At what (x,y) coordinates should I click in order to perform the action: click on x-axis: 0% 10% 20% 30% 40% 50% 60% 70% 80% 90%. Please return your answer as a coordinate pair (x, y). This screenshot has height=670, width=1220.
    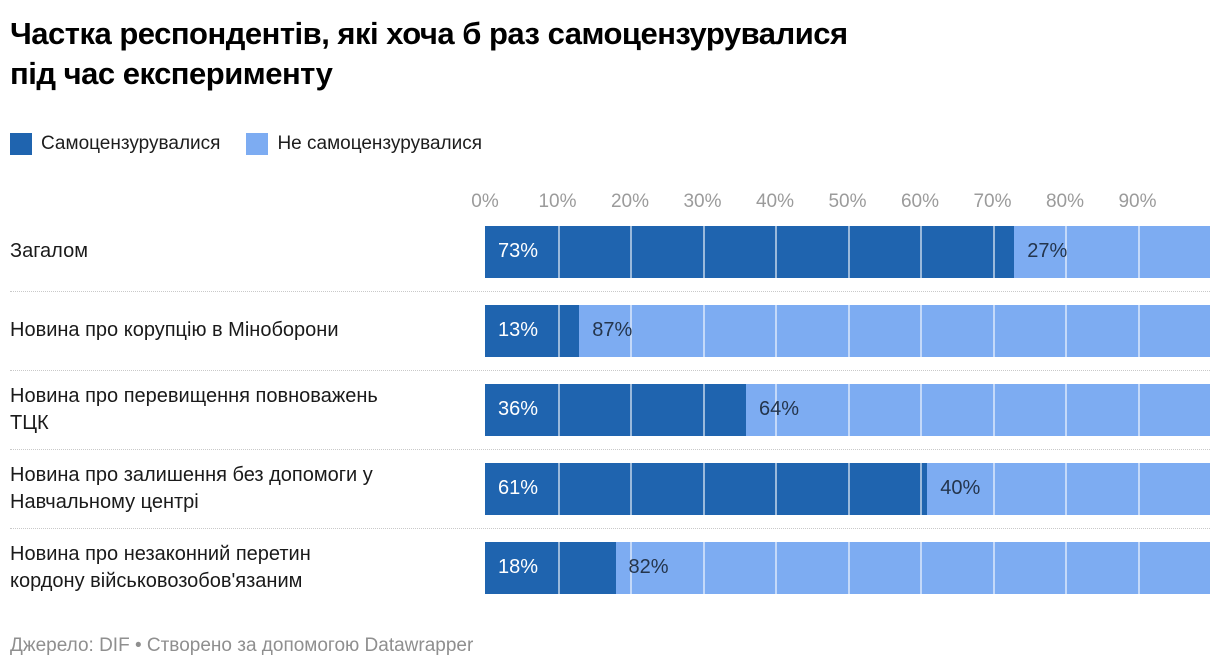
    Looking at the image, I should click on (610, 202).